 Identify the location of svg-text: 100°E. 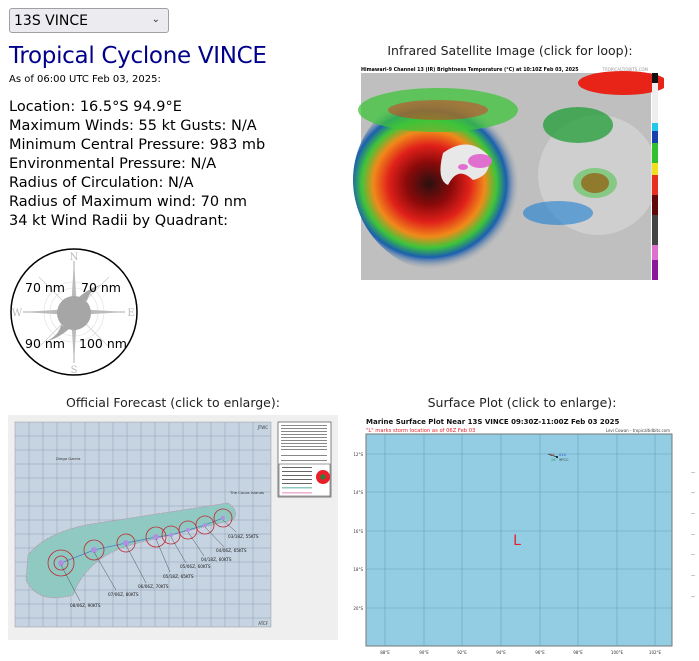
(617, 652).